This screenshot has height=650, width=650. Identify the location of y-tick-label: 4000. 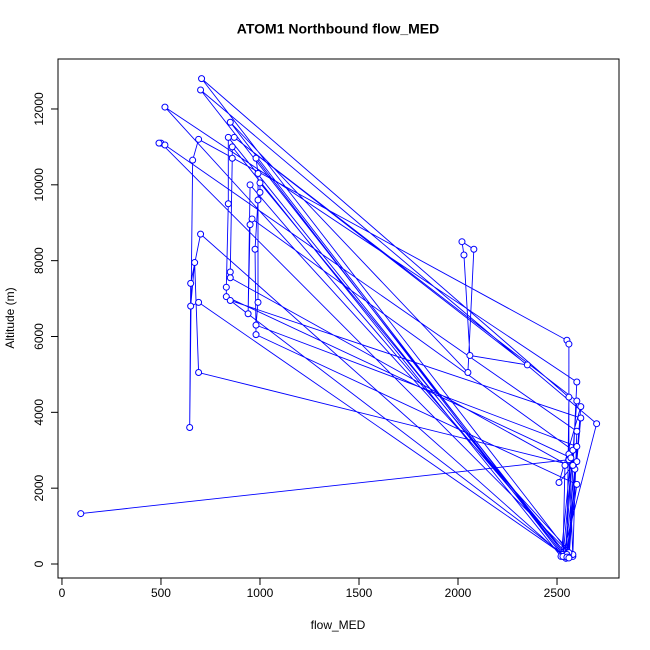
(39, 412).